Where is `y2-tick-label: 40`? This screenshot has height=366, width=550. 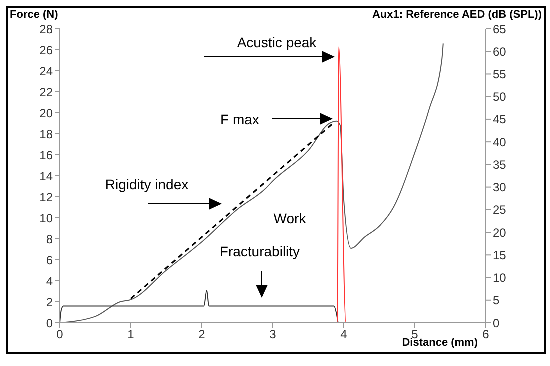 y2-tick-label: 40 is located at coordinates (500, 142).